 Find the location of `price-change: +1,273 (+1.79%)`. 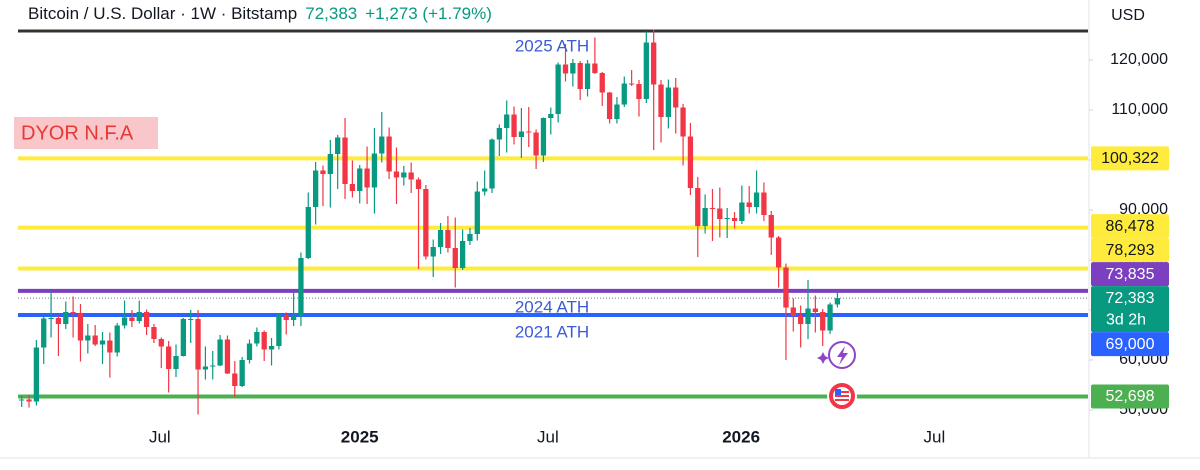

price-change: +1,273 (+1.79%) is located at coordinates (428, 13).